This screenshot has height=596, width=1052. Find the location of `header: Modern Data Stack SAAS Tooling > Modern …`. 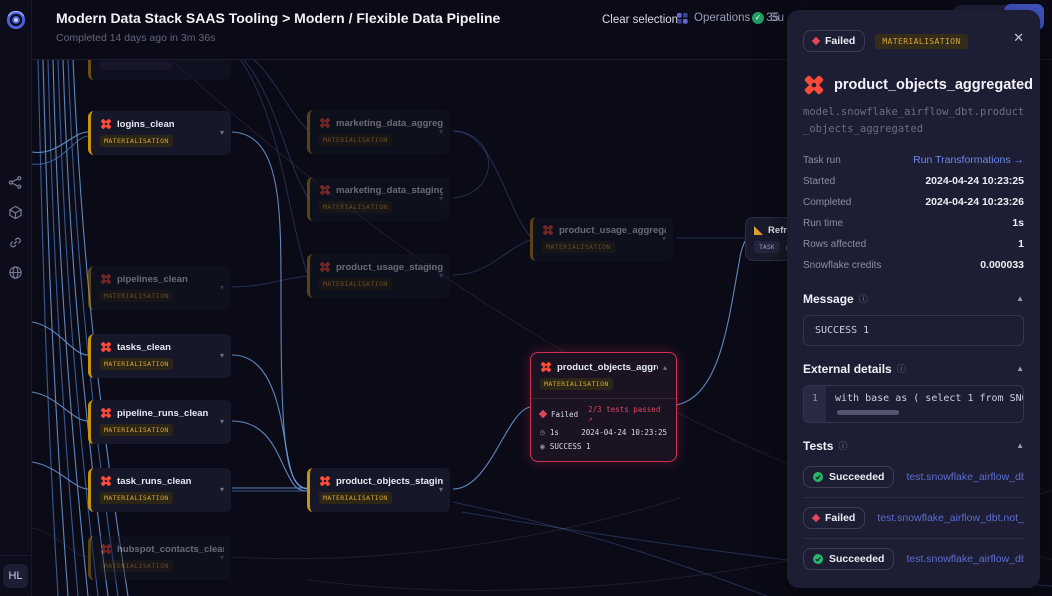

header: Modern Data Stack SAAS Tooling > Modern … is located at coordinates (542, 30).